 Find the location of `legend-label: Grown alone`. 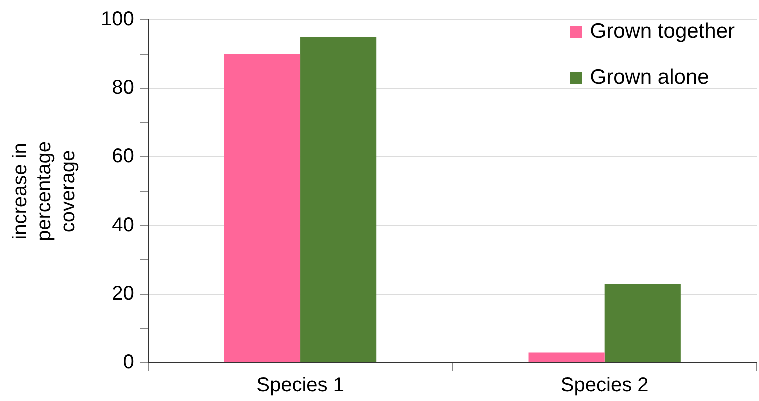

legend-label: Grown alone is located at coordinates (650, 78).